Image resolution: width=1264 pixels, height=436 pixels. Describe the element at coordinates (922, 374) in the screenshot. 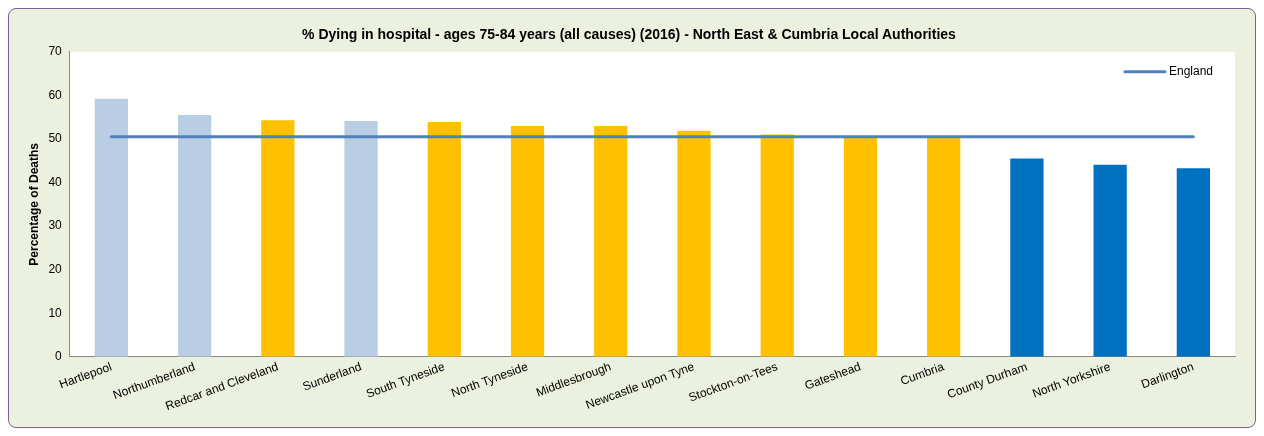

I see `x-tick-label: Cumbria` at that location.